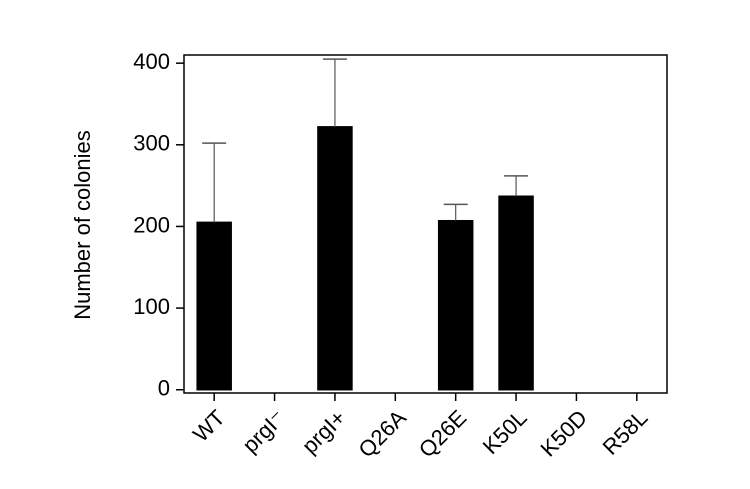 The height and width of the screenshot is (489, 750). I want to click on y-axis-label: Number of colonies, so click(82, 225).